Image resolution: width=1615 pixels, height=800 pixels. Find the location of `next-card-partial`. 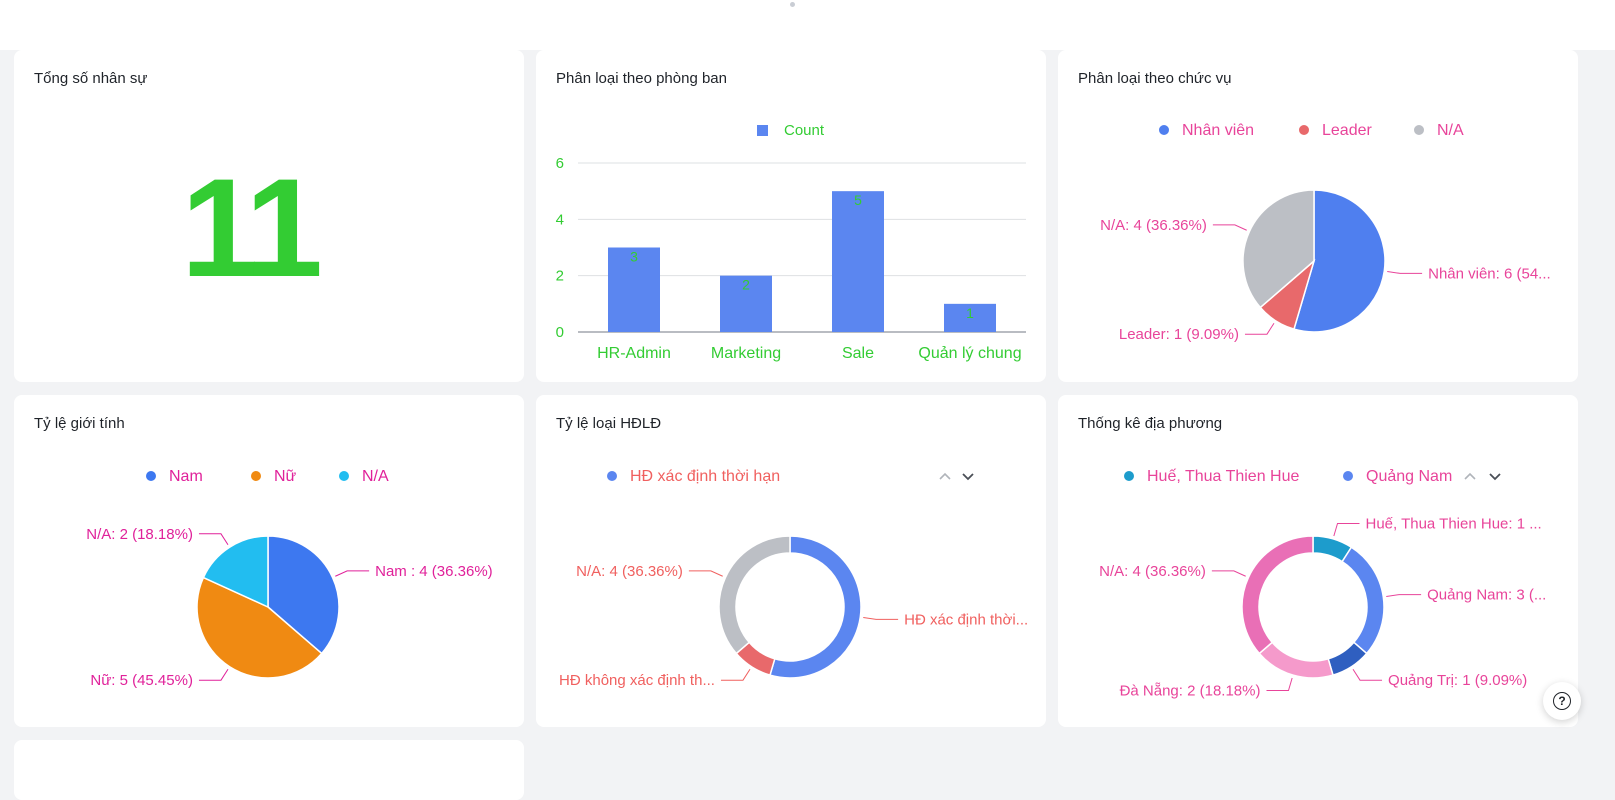

next-card-partial is located at coordinates (269, 770).